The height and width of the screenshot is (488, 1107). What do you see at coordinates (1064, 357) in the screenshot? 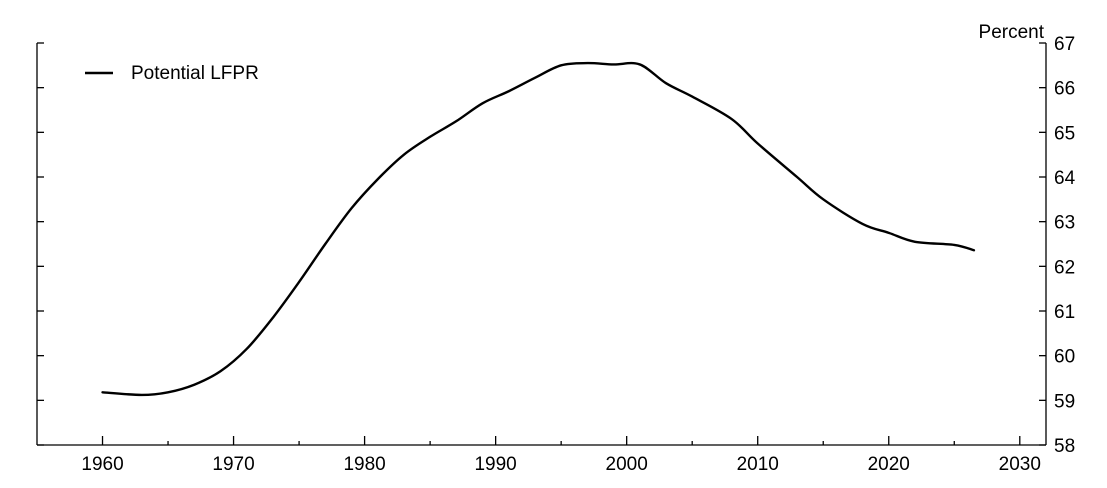
I see `y-tick-label: 60` at bounding box center [1064, 357].